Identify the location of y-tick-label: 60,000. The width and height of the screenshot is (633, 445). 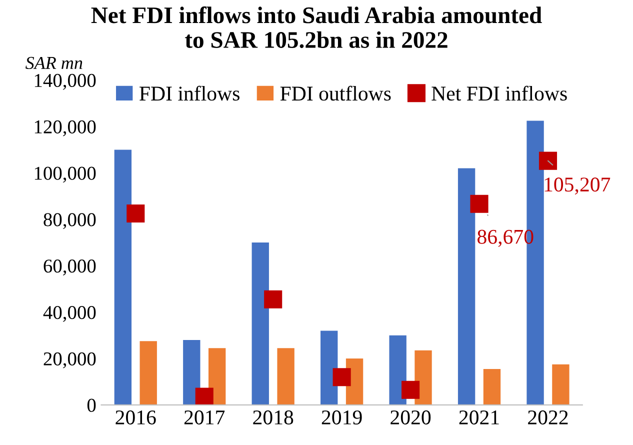
(70, 268).